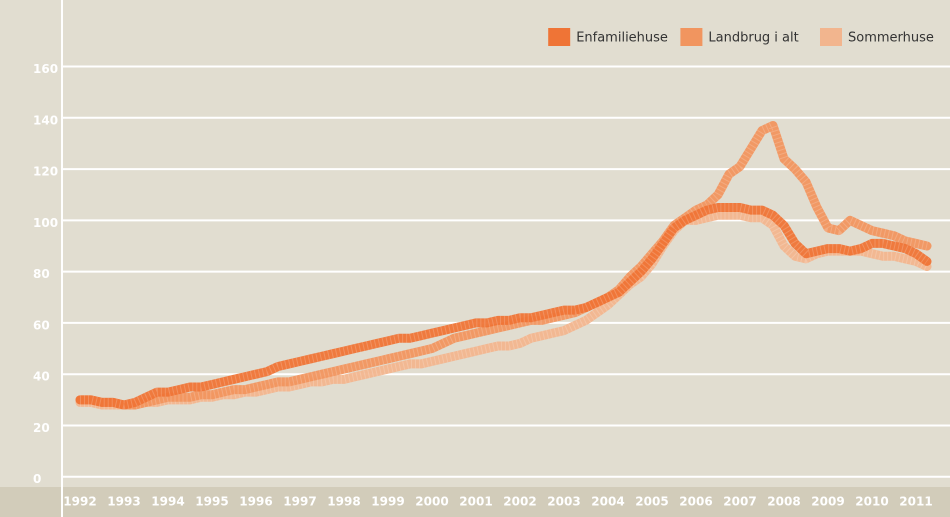 The width and height of the screenshot is (950, 517). I want to click on y-tick-label: 160, so click(45, 69).